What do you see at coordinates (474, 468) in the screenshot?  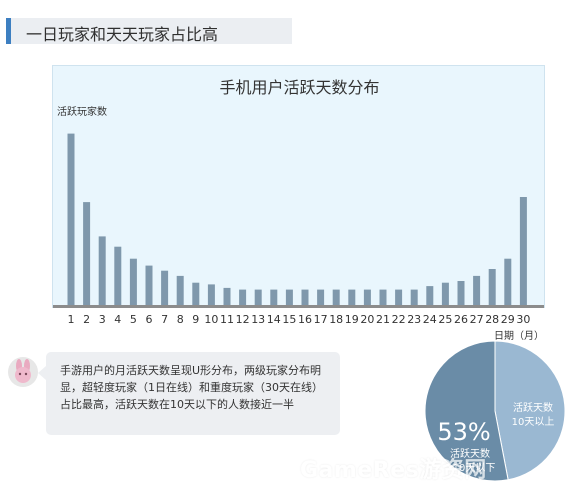 I see `pie-left-label-line2: 10天以下` at bounding box center [474, 468].